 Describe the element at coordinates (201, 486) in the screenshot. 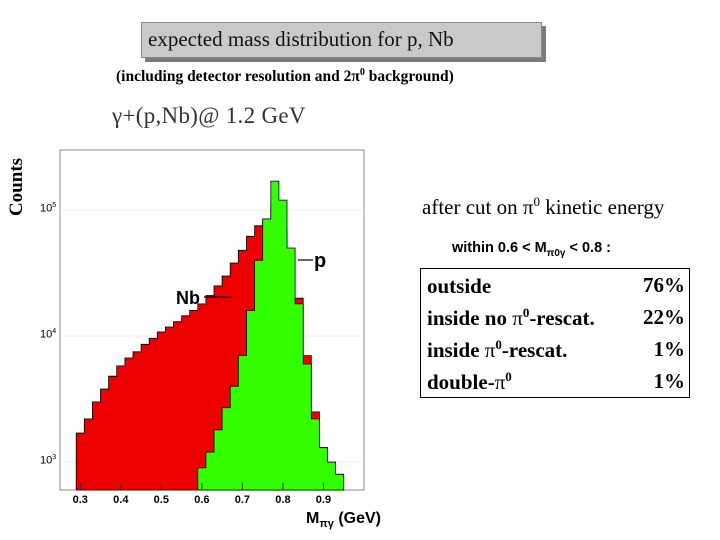

I see `x-tick-marks` at that location.